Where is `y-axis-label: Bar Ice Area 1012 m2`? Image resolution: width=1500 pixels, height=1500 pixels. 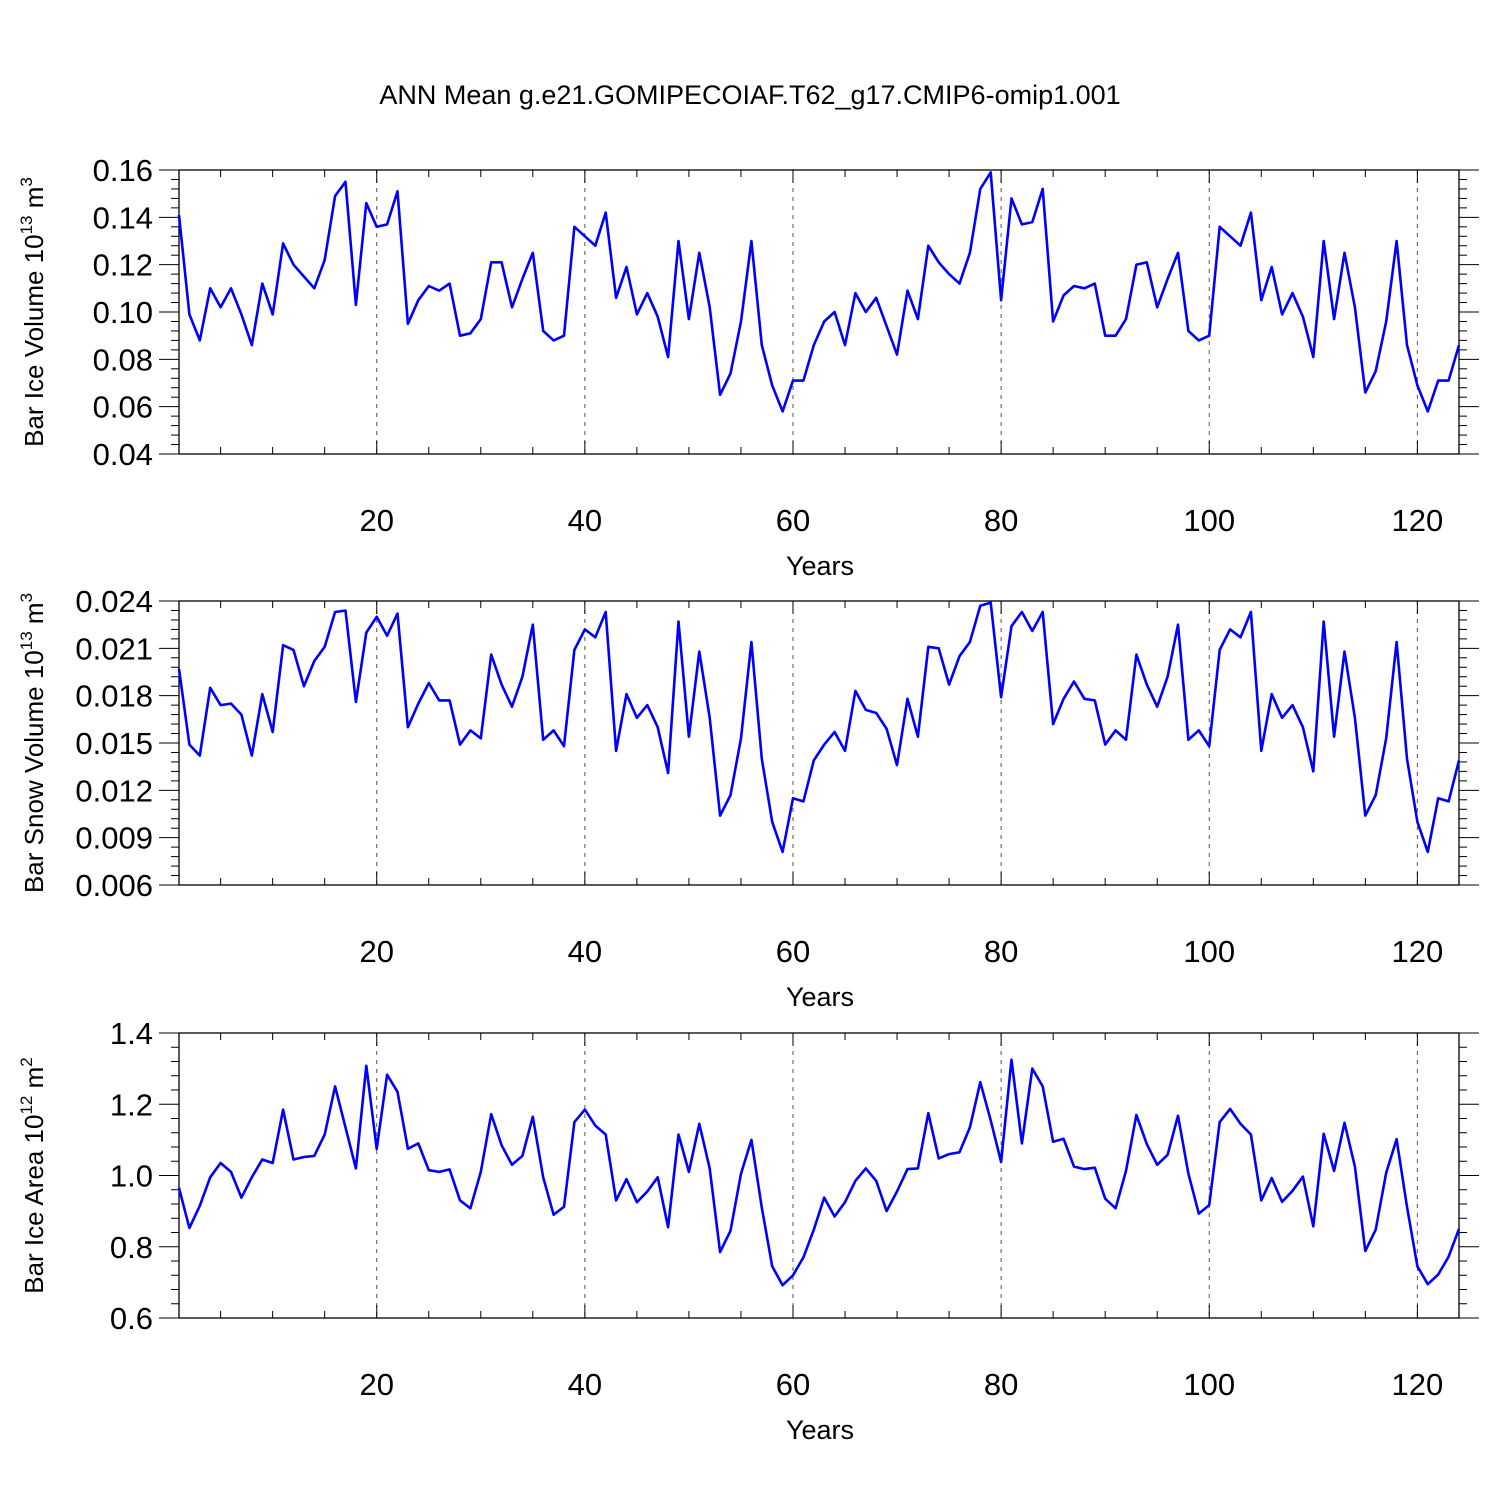
y-axis-label: Bar Ice Area 1012 m2 is located at coordinates (33, 1175).